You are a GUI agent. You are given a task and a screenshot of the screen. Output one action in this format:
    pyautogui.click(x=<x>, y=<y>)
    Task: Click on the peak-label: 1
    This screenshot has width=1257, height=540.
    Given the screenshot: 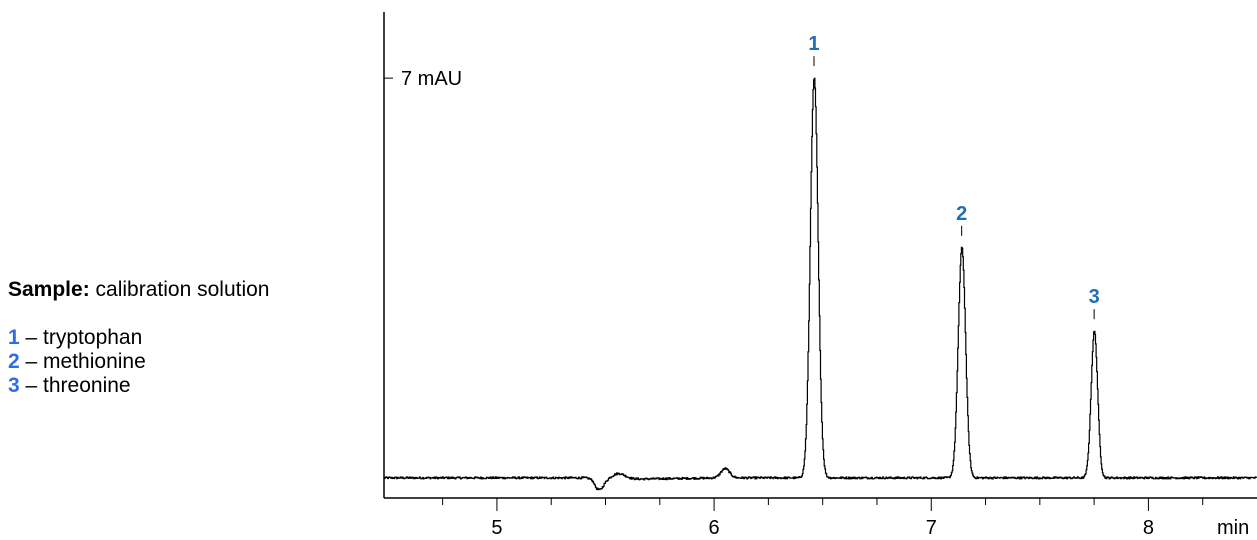 What is the action you would take?
    pyautogui.click(x=813, y=44)
    